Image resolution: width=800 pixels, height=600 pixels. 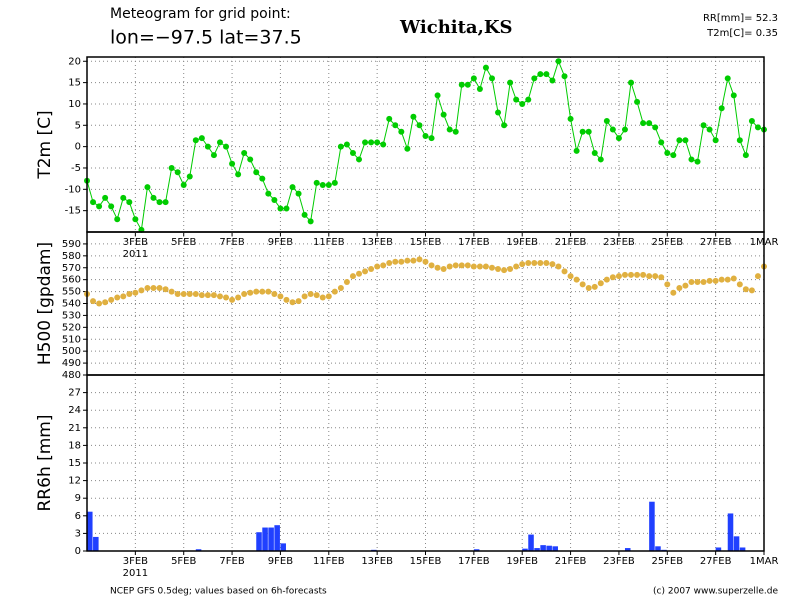 What do you see at coordinates (71, 375) in the screenshot?
I see `y-tick-label: 480` at bounding box center [71, 375].